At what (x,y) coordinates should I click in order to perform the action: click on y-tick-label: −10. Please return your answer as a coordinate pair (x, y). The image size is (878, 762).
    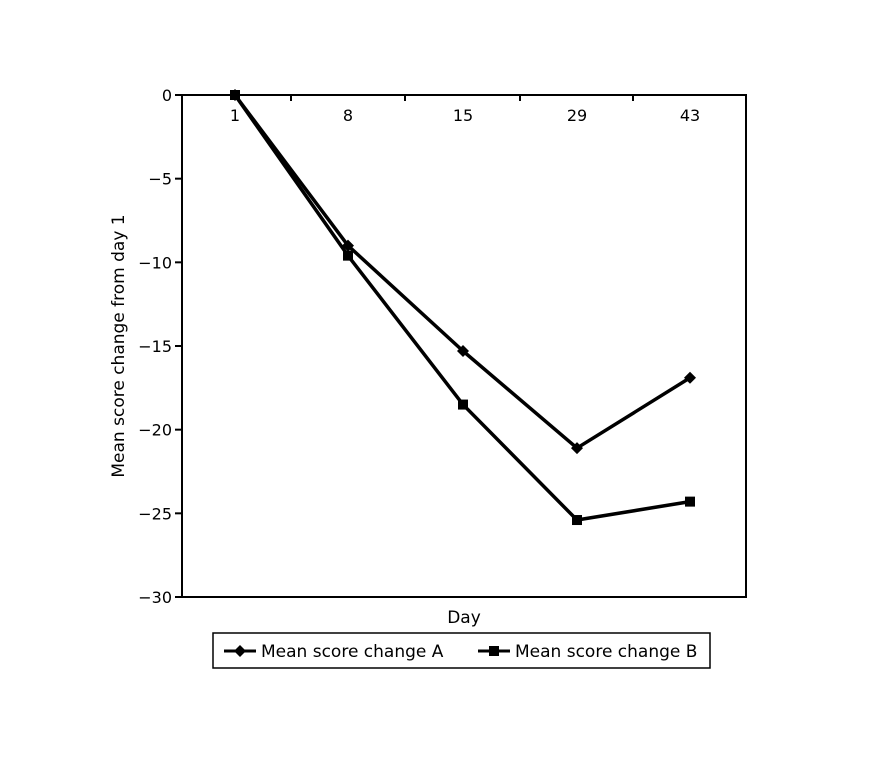
    Looking at the image, I should click on (155, 262).